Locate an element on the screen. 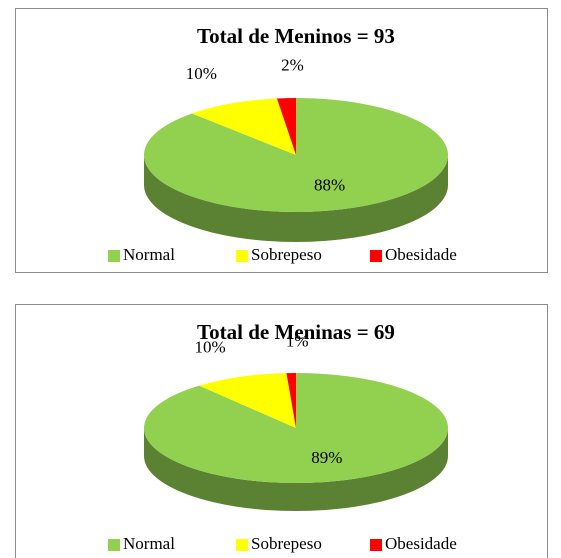 This screenshot has height=558, width=561. data-label: 89% is located at coordinates (326, 457).